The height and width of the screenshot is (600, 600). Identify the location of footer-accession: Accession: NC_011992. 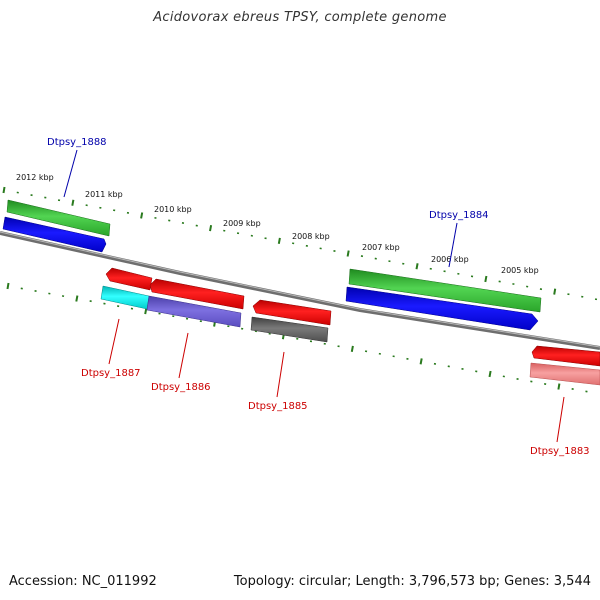
(83, 581).